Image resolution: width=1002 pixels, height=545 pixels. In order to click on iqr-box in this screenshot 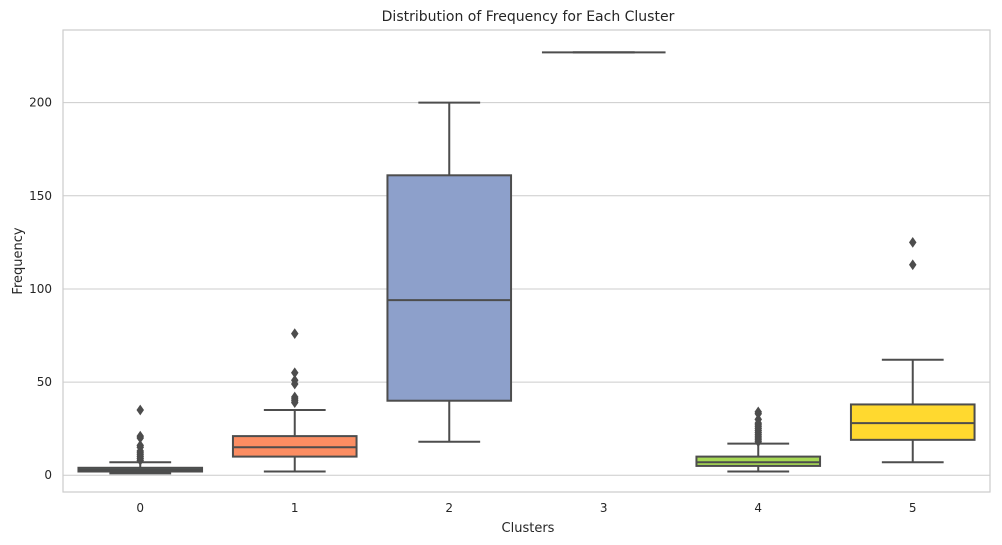, I will do `click(449, 288)`.